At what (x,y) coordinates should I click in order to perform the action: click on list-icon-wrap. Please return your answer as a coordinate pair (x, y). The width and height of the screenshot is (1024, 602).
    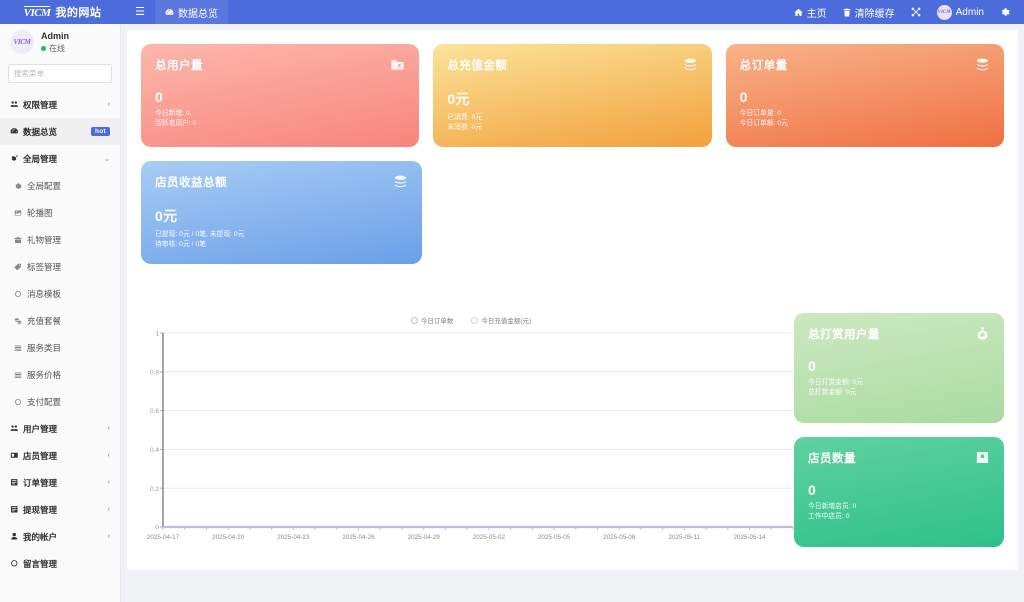
    Looking at the image, I should click on (20, 348).